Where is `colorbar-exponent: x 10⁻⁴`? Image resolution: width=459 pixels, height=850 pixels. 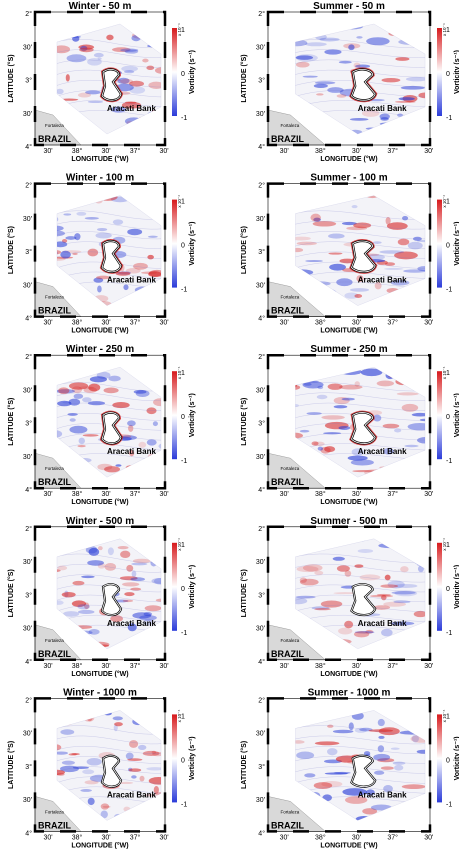 colorbar-exponent: x 10⁻⁴ is located at coordinates (179, 716).